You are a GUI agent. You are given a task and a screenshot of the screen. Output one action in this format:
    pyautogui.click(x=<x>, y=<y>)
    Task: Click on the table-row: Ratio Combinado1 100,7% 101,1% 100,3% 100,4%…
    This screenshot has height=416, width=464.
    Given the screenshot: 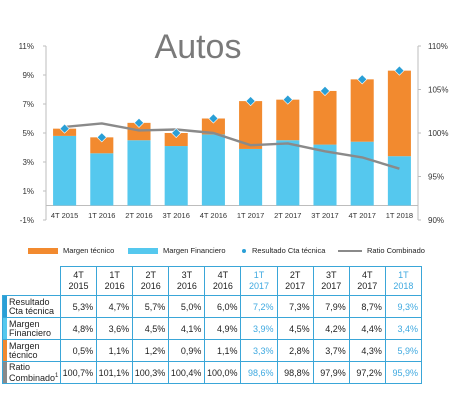 What is the action you would take?
    pyautogui.click(x=212, y=372)
    